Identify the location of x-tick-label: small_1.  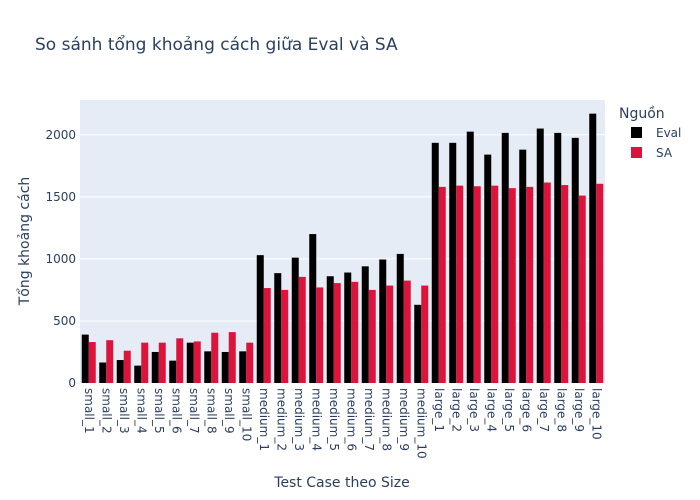
(89, 411).